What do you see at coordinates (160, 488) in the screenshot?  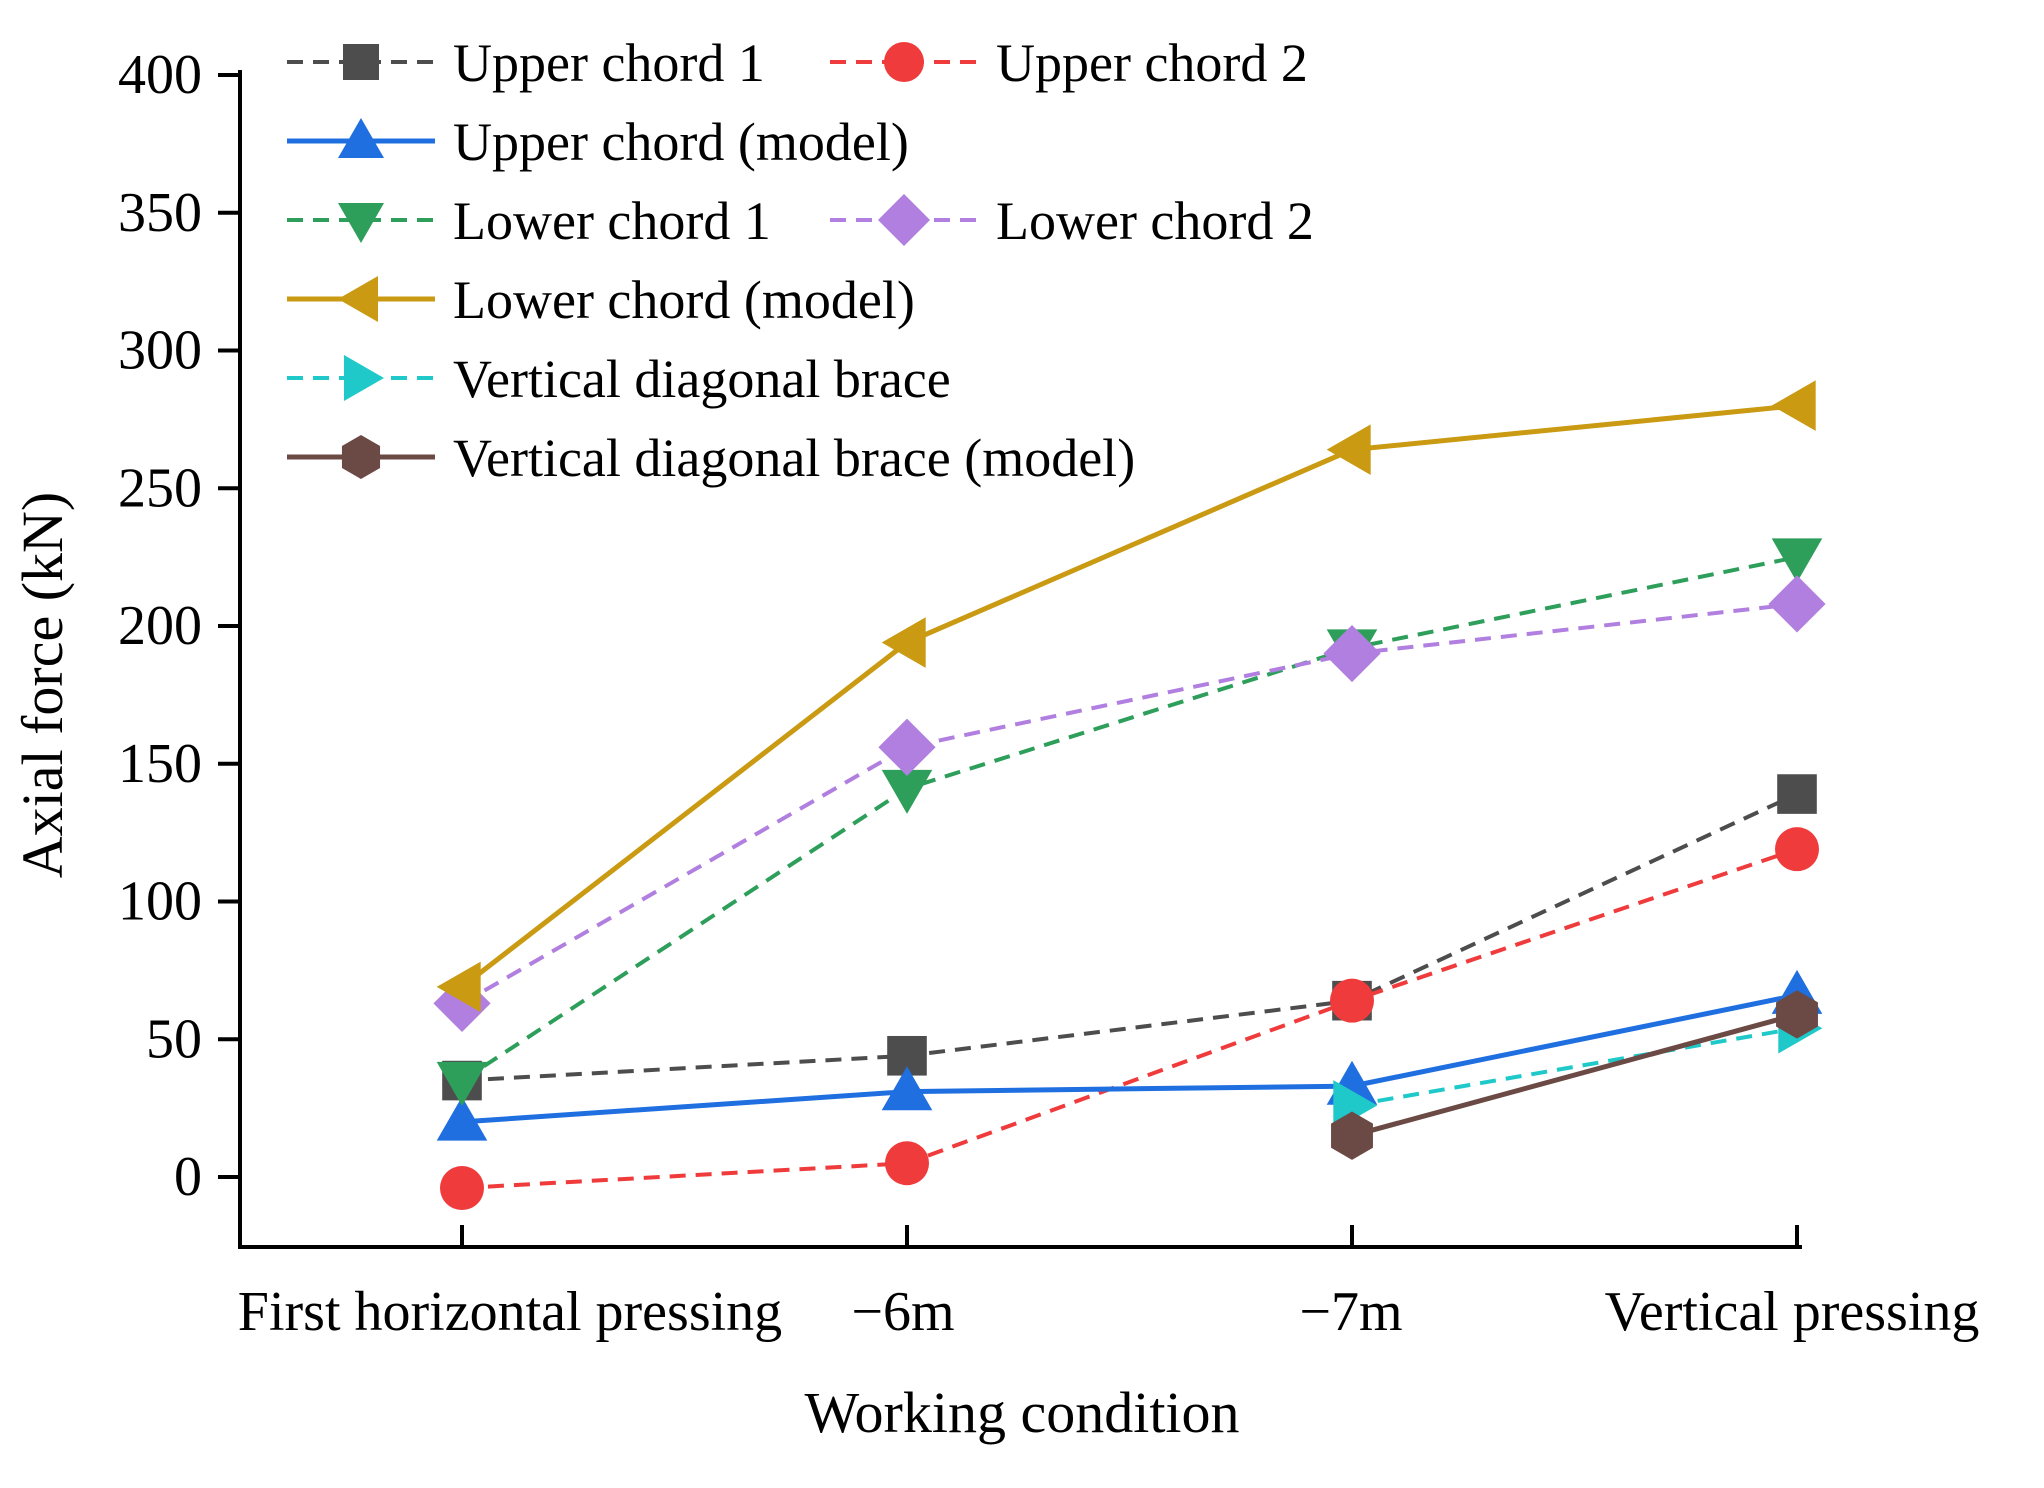 I see `y-tick-label: 250` at bounding box center [160, 488].